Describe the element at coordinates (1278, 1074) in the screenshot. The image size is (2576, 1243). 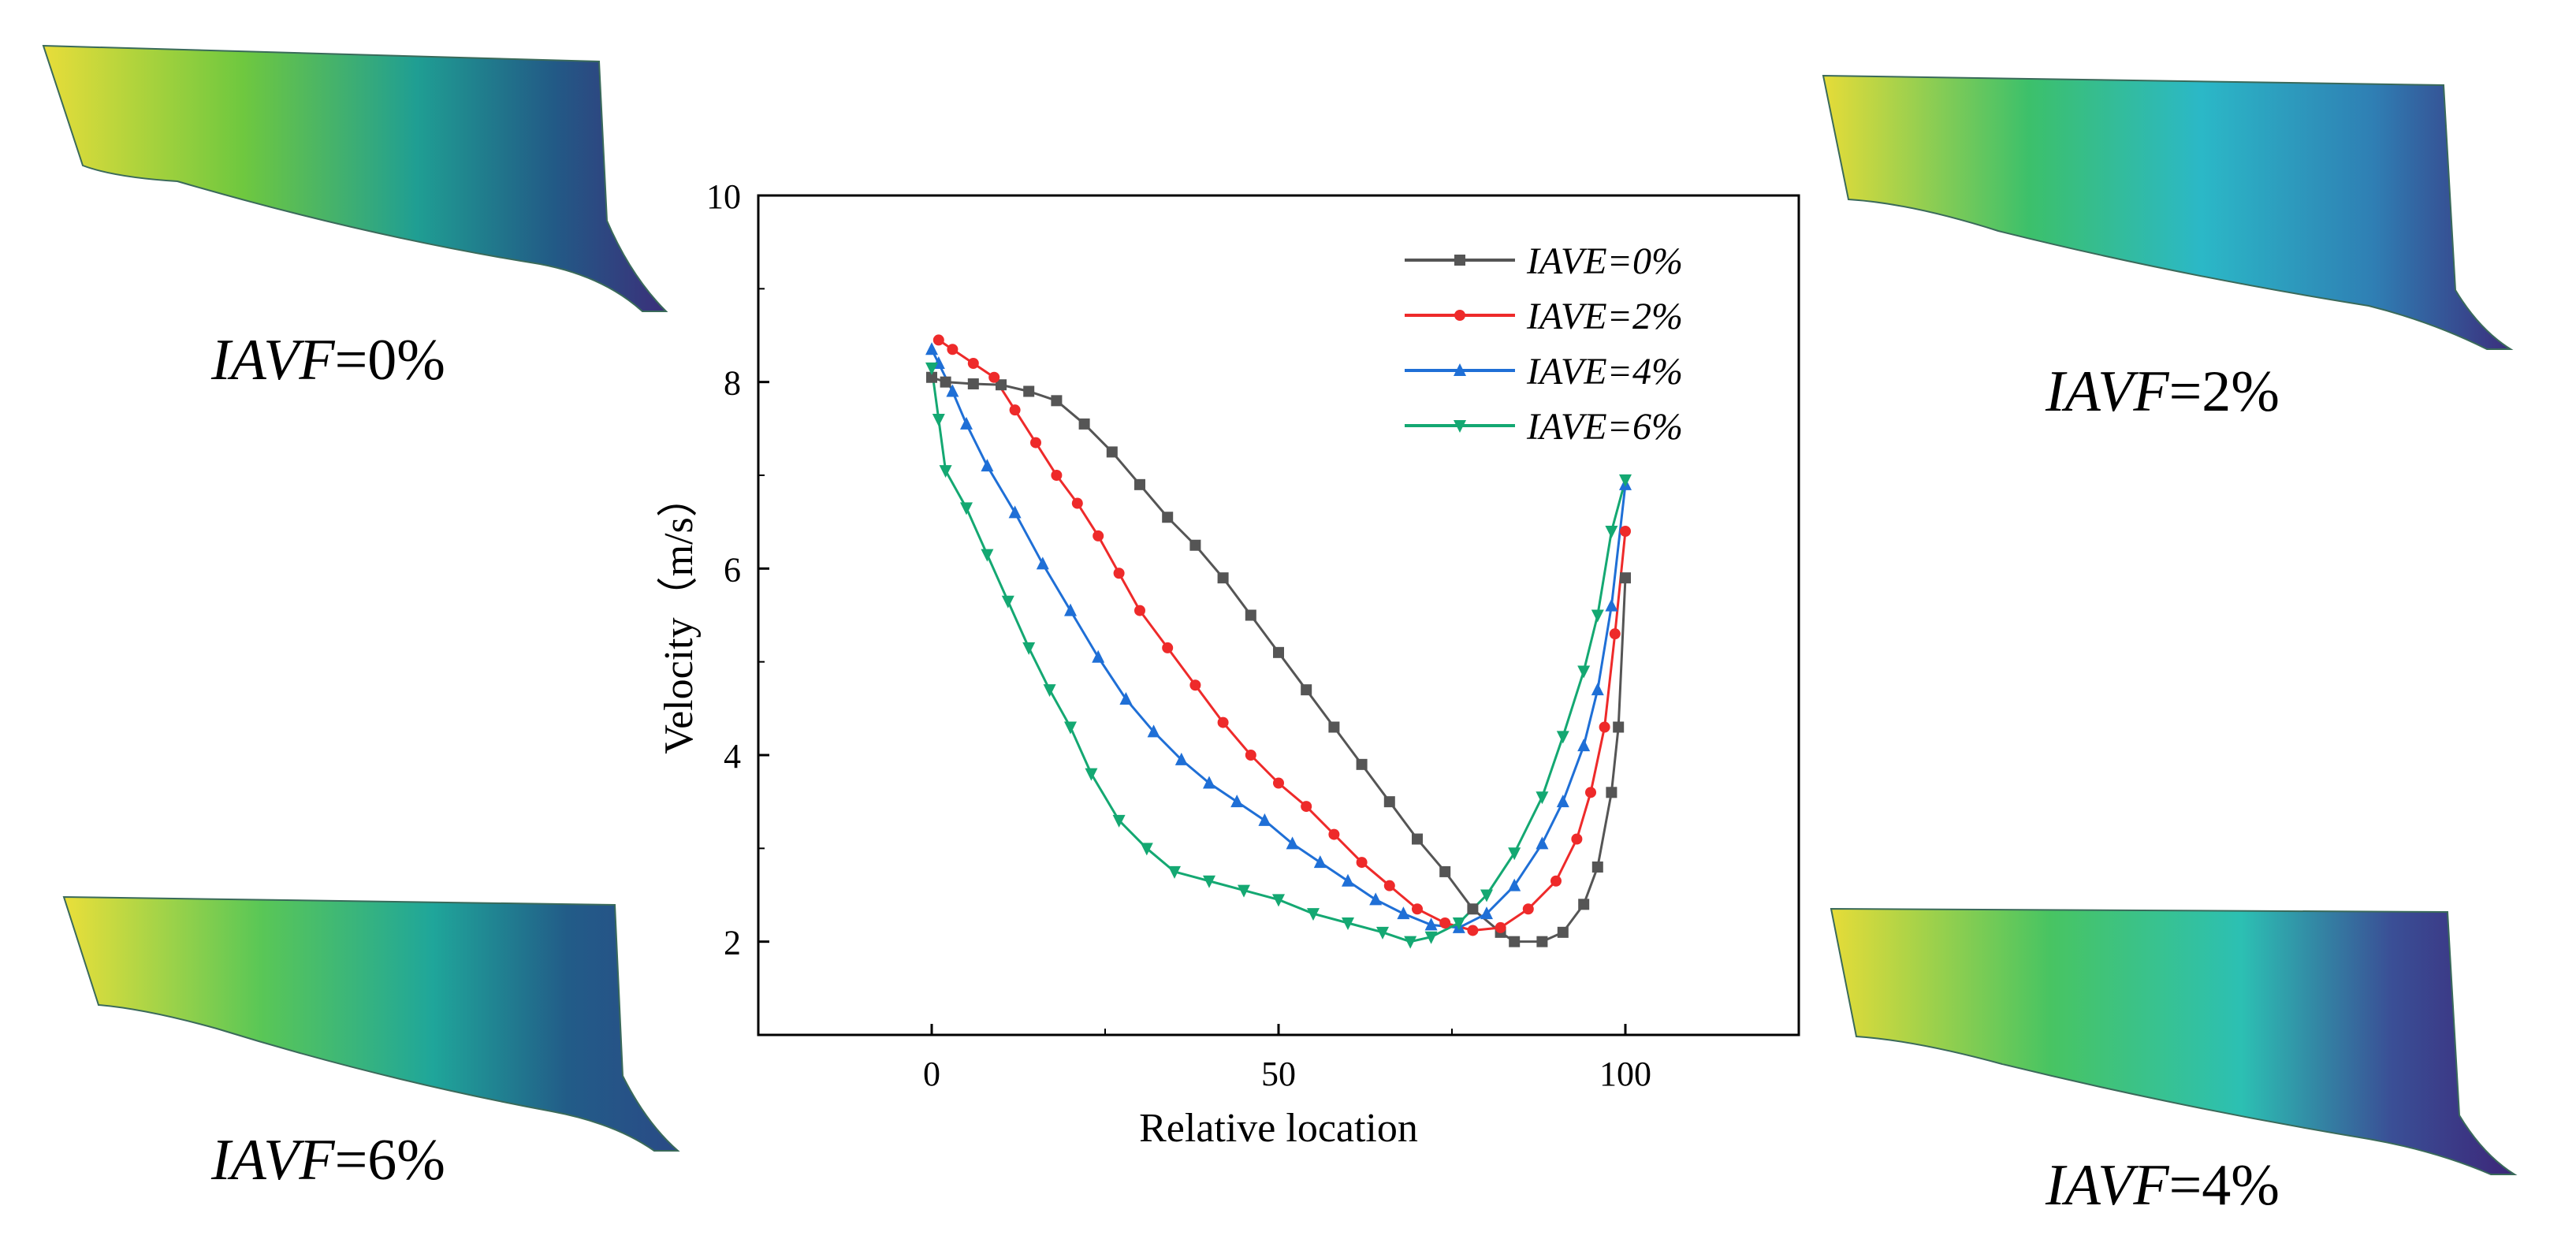
I see `x-tick-label: 50` at that location.